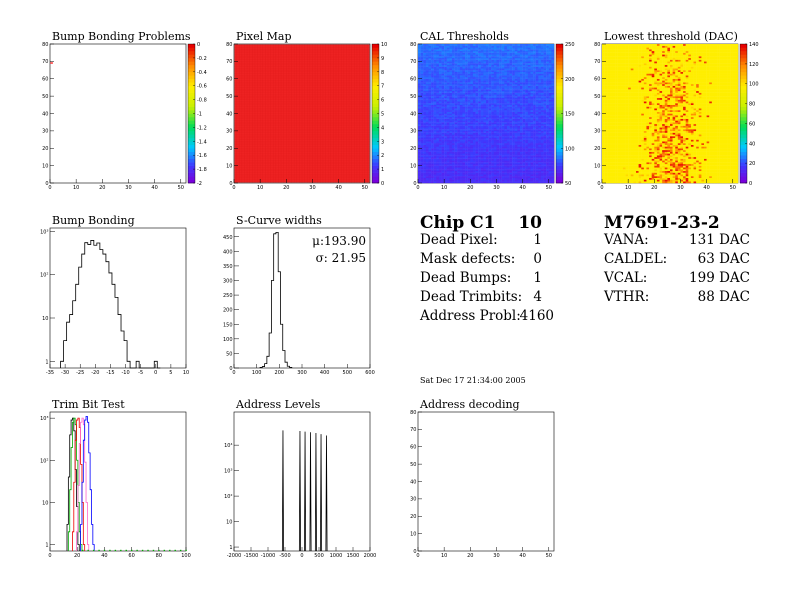 This screenshot has width=792, height=612. I want to click on scurve-ytick: 0, so click(230, 369).